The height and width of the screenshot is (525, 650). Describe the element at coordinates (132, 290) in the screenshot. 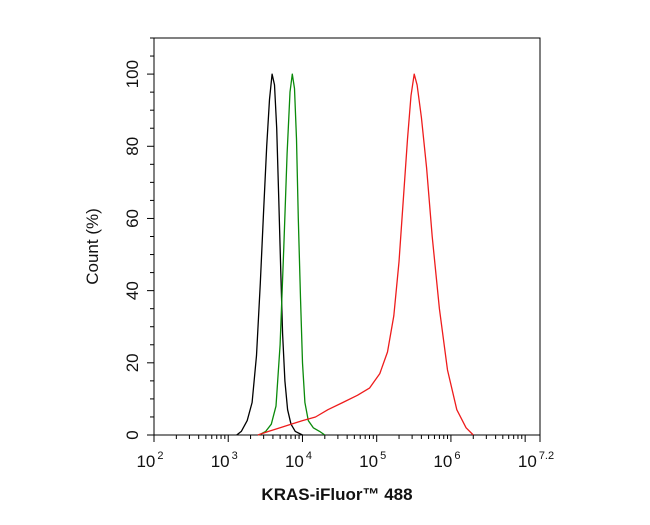

I see `y-tick-label: 40` at that location.